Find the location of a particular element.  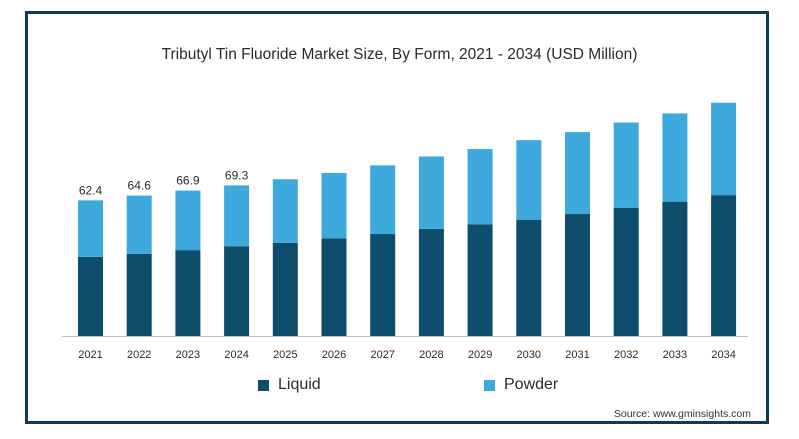

bar-powder-2026 is located at coordinates (334, 205).